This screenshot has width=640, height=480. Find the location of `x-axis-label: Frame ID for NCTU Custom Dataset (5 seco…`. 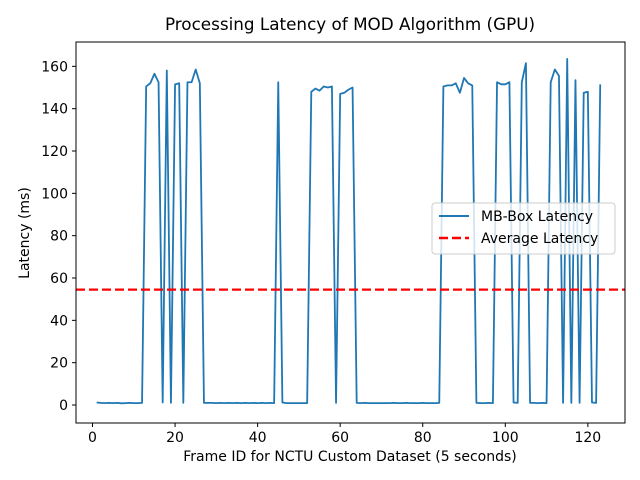

x-axis-label: Frame ID for NCTU Custom Dataset (5 seco… is located at coordinates (350, 457).